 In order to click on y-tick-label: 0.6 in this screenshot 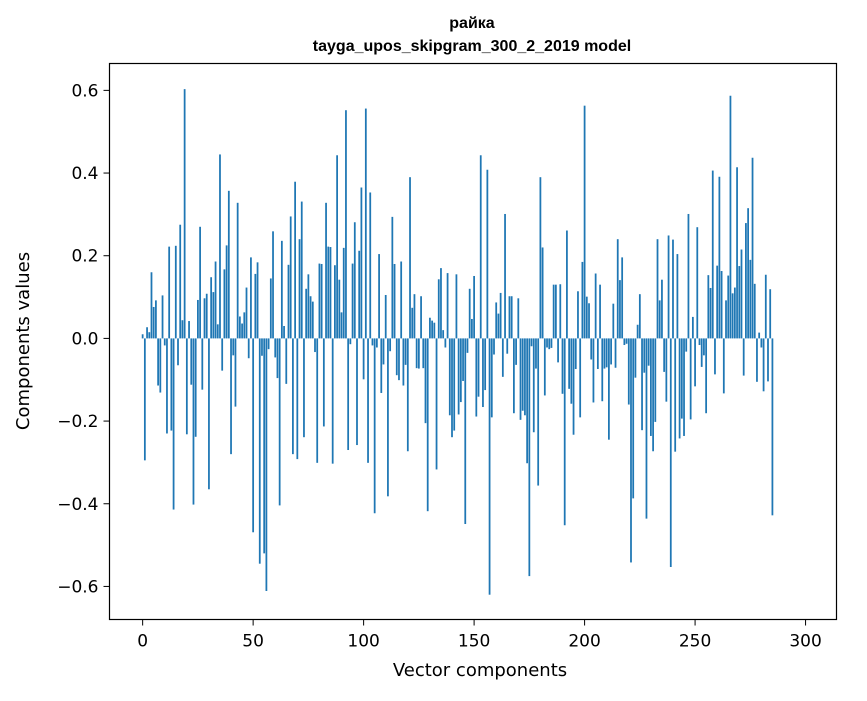, I will do `click(84, 91)`.